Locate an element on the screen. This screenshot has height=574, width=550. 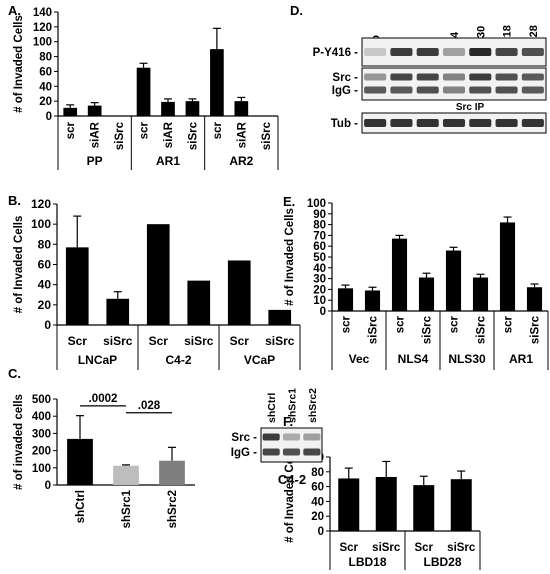
group-label: NLS4 is located at coordinates (413, 359).